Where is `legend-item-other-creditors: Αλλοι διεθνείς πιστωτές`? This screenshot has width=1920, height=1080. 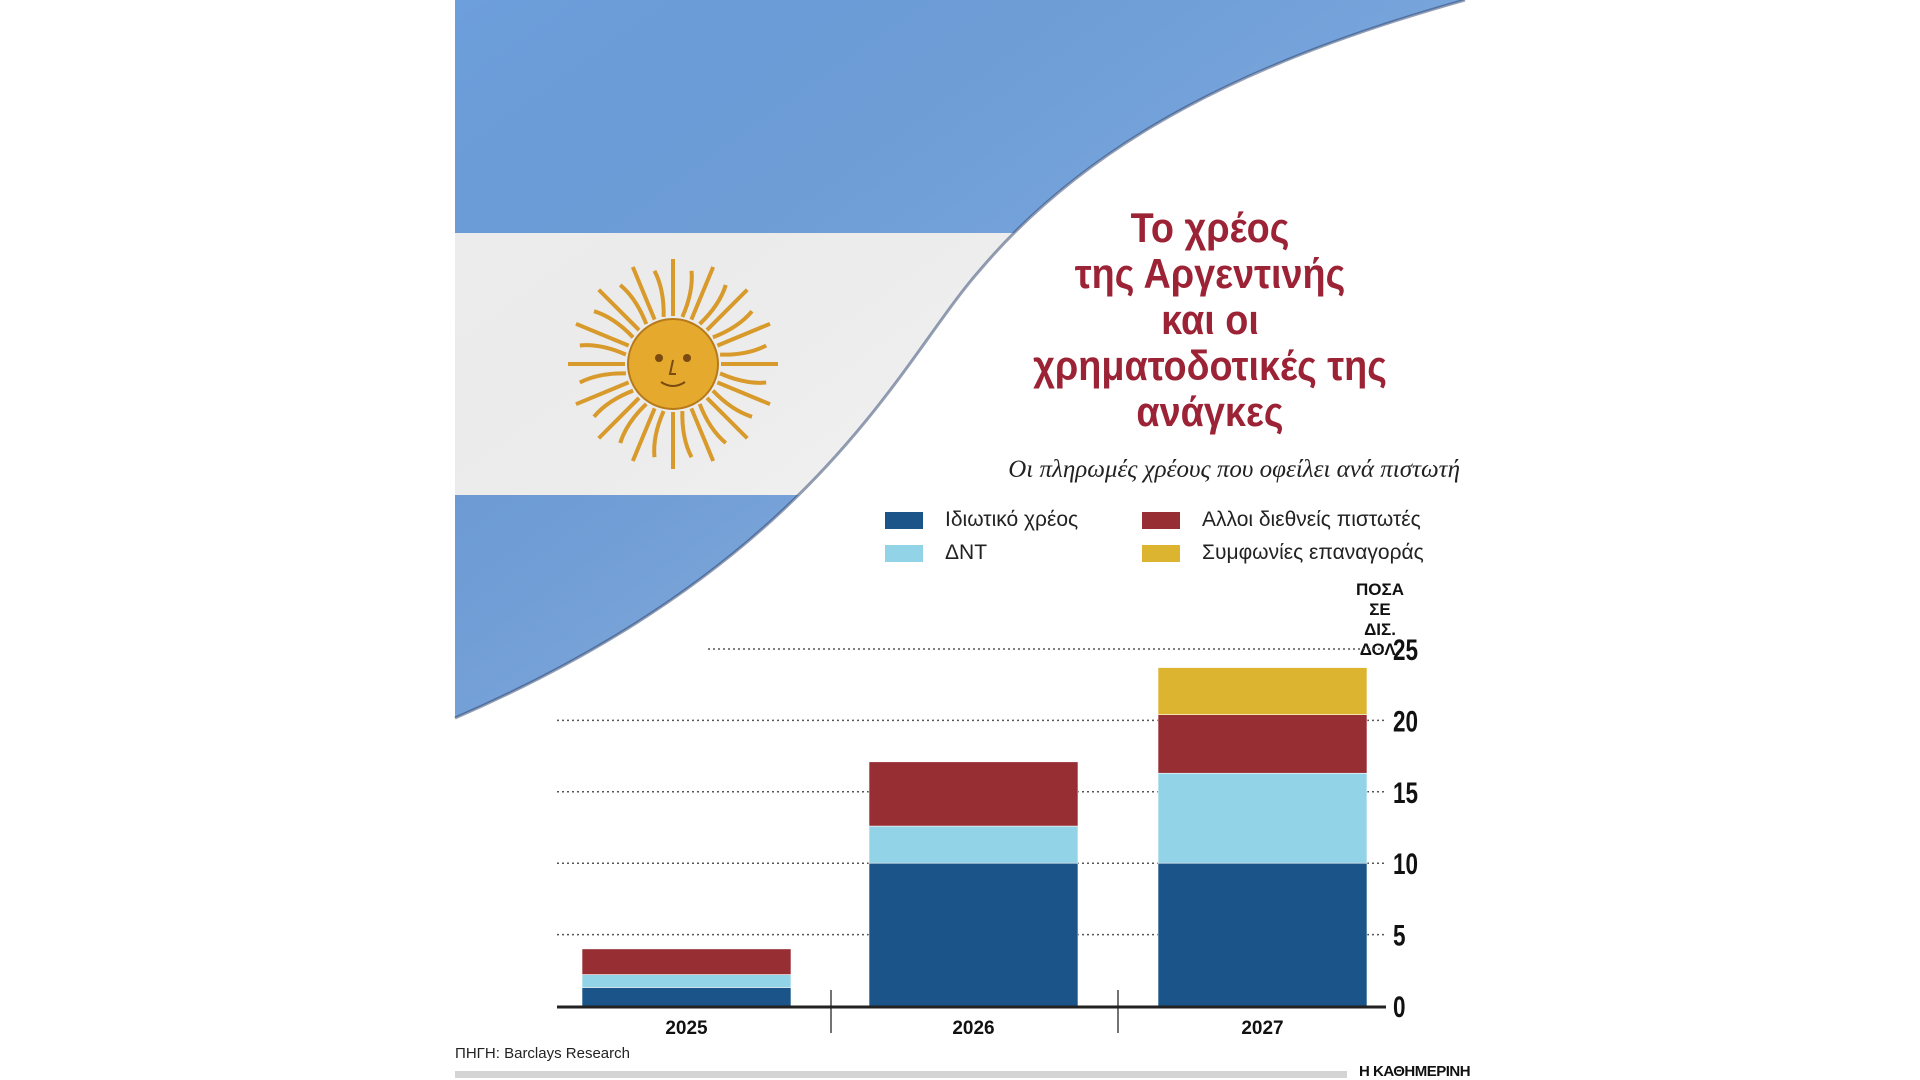
legend-item-other-creditors: Αλλοι διεθνείς πιστωτές is located at coordinates (1281, 520).